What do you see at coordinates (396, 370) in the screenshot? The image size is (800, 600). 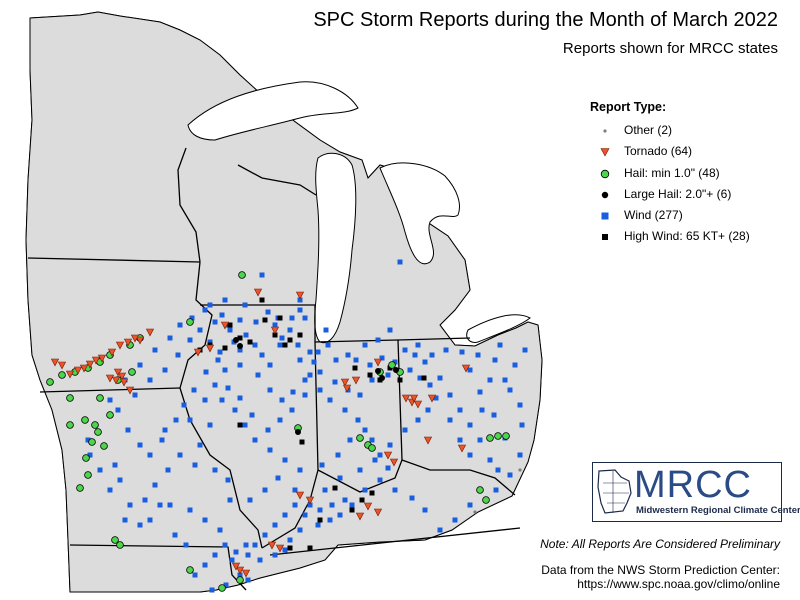 I see `large-hail-report-marker` at bounding box center [396, 370].